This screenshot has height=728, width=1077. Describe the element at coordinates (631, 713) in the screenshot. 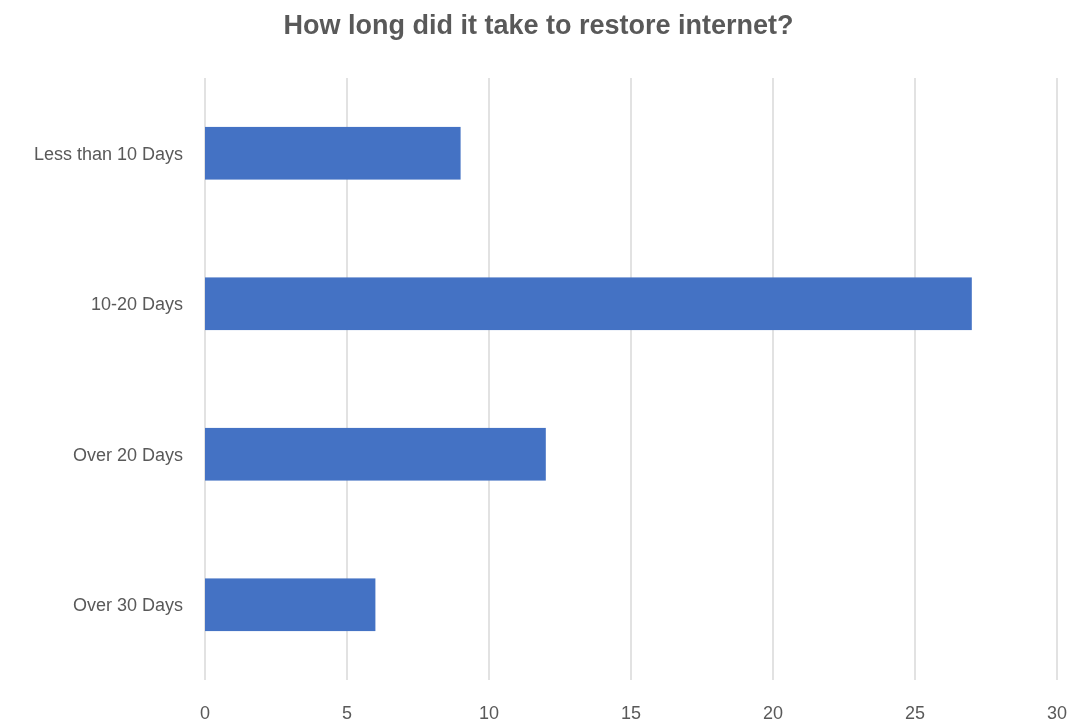

I see `x-tick-label: 15` at that location.